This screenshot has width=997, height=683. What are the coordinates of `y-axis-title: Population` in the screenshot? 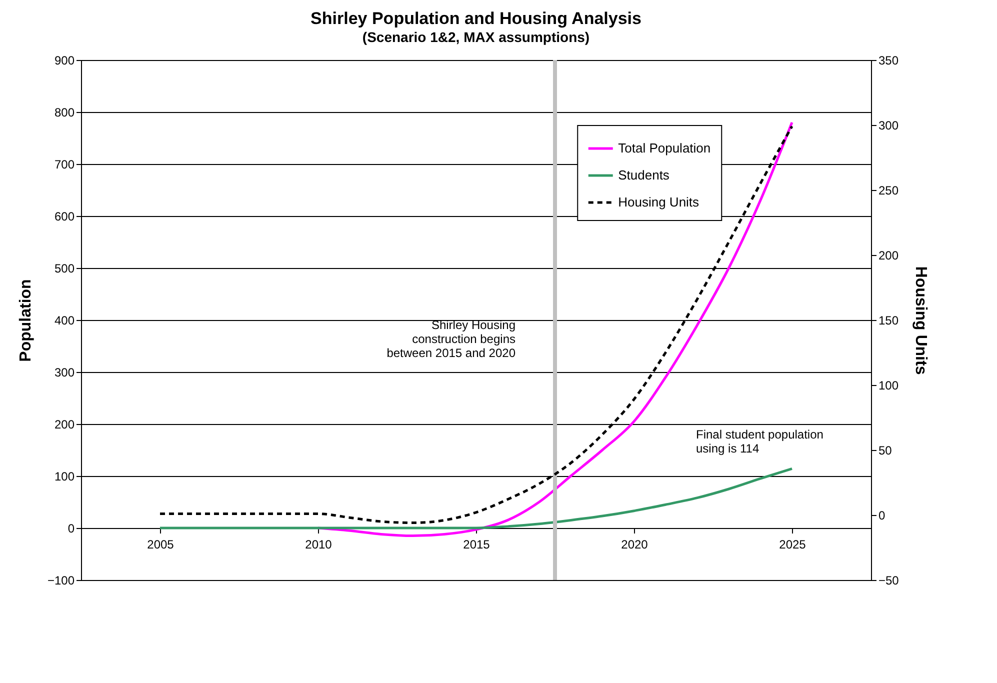 It's located at (25, 320).